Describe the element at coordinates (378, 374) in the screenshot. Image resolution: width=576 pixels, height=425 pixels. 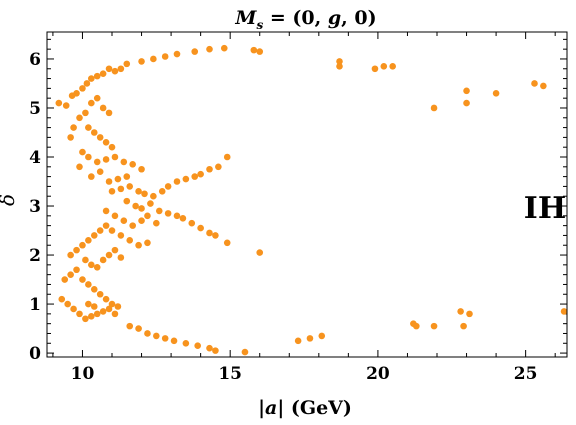
I see `x-tick-label: 20` at that location.